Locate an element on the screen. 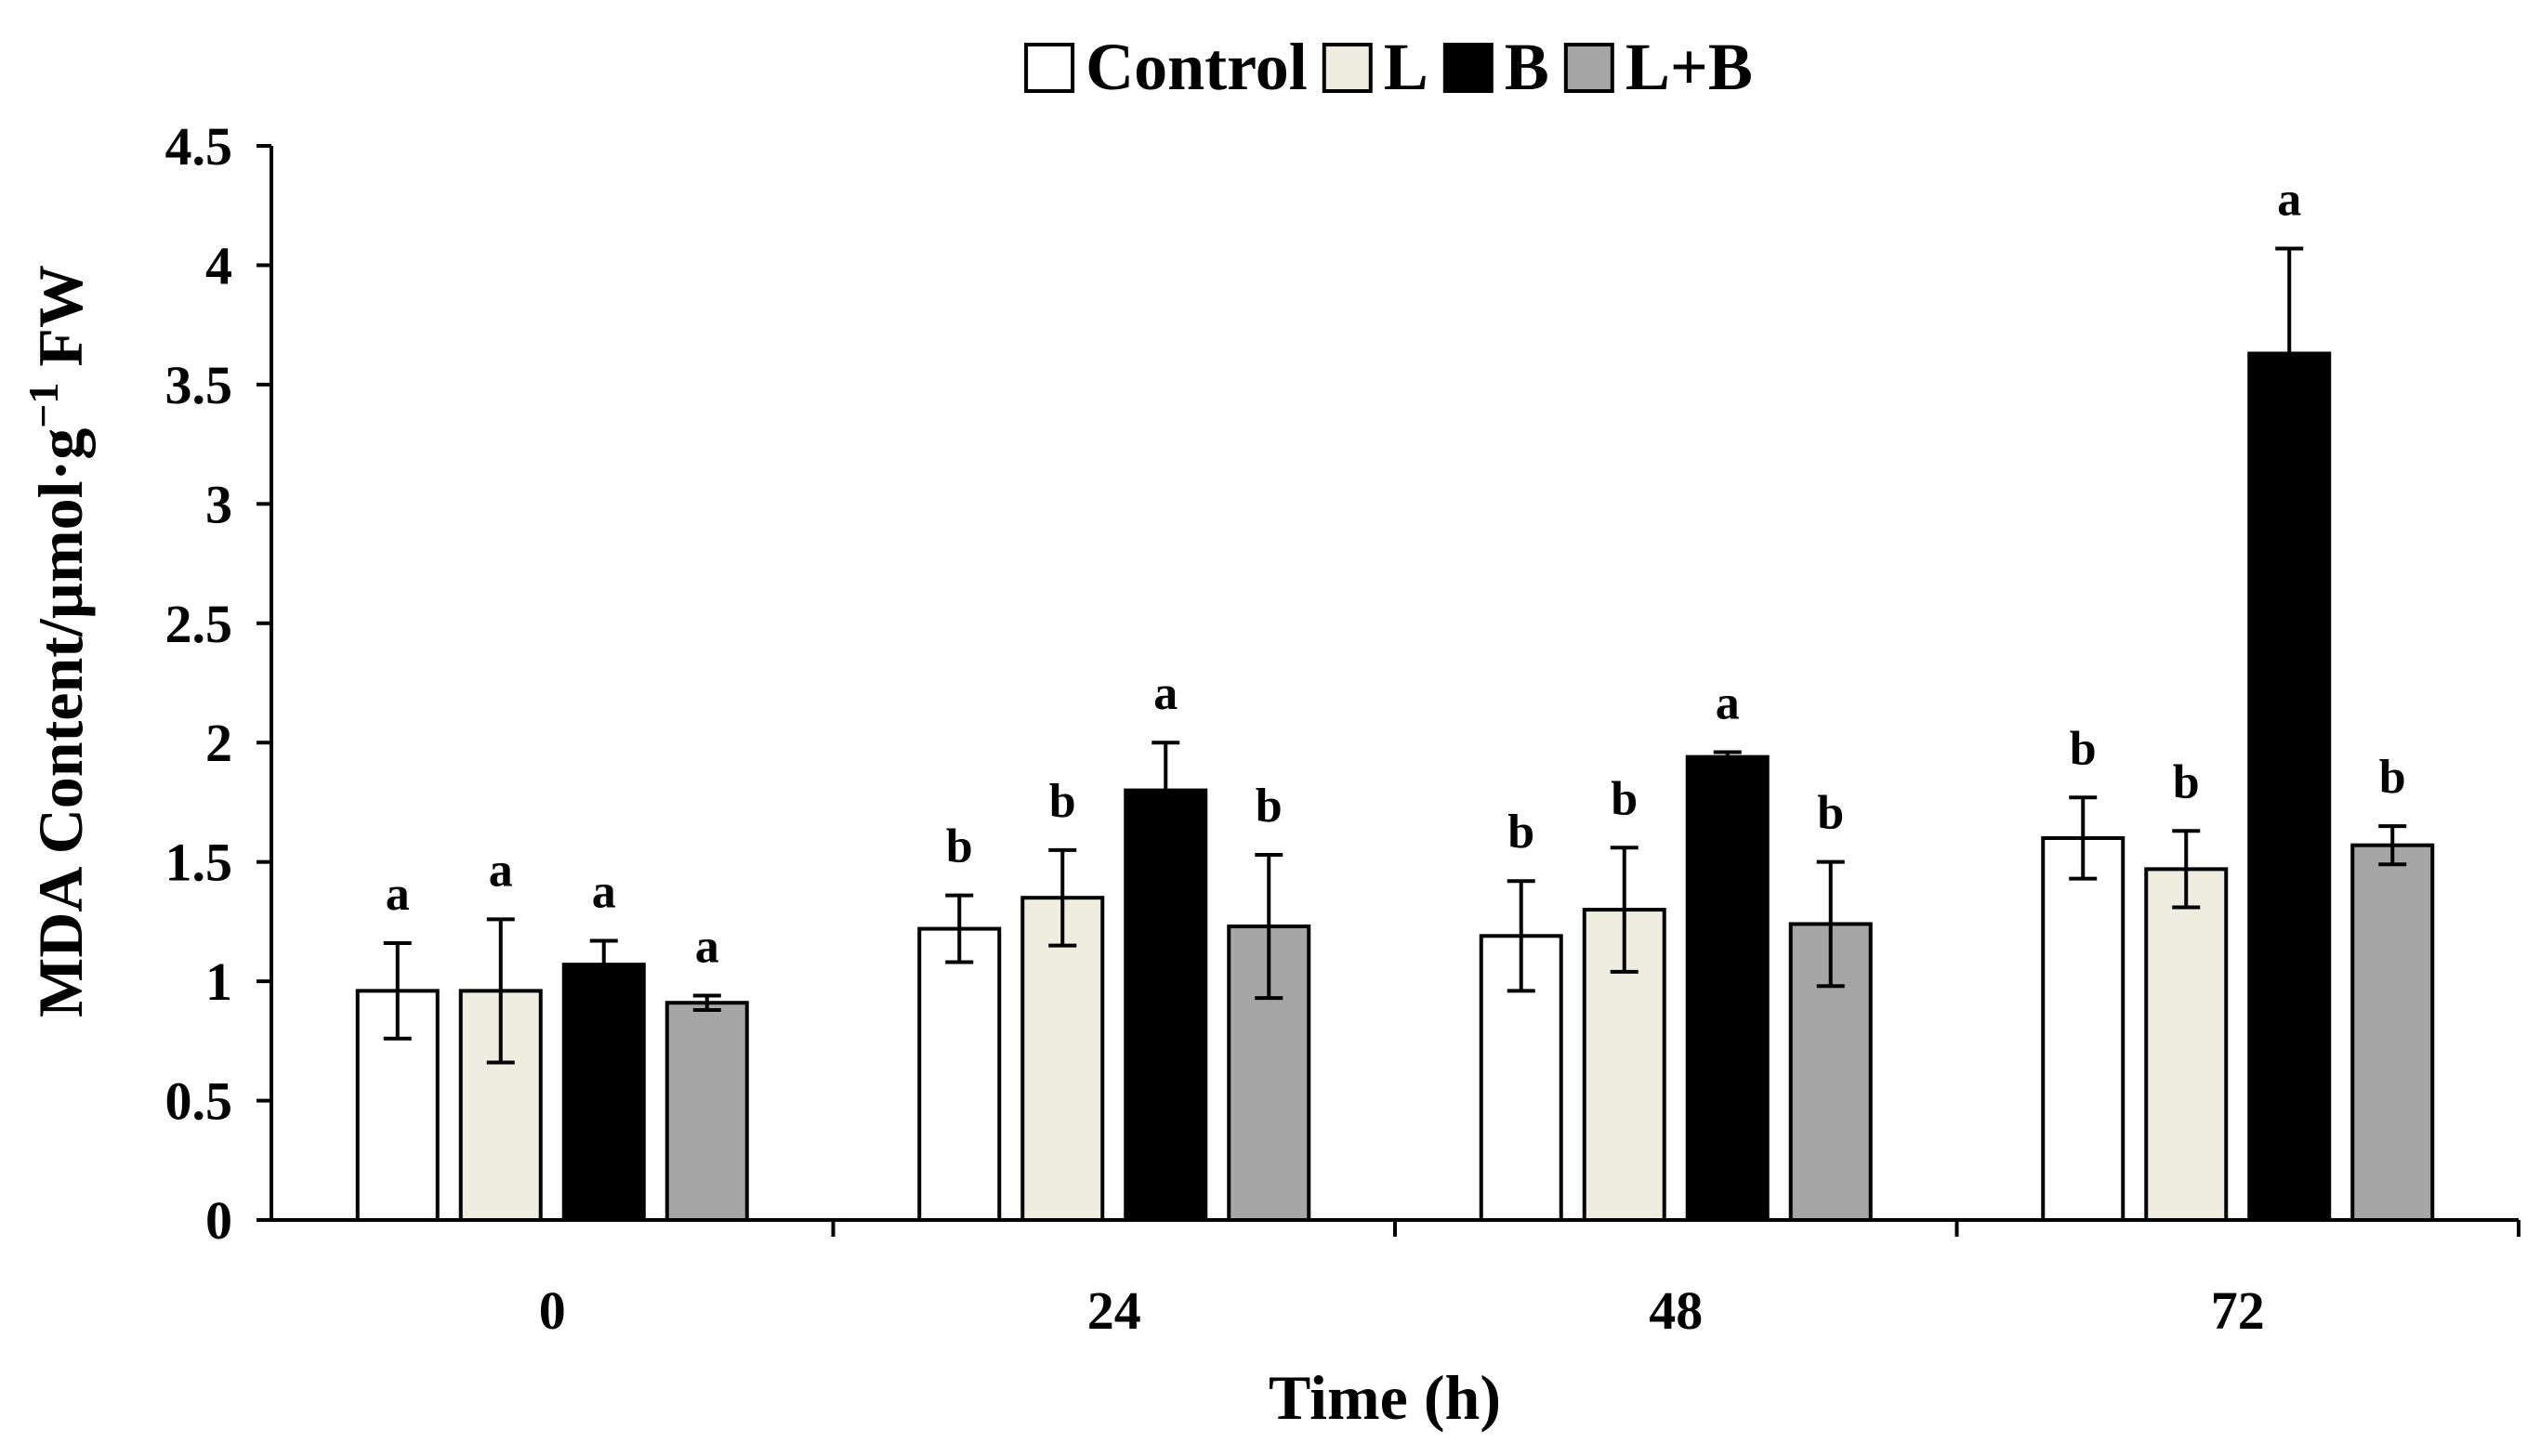 This screenshot has width=2540, height=1456. y-tick-label: 3.5 is located at coordinates (199, 385).